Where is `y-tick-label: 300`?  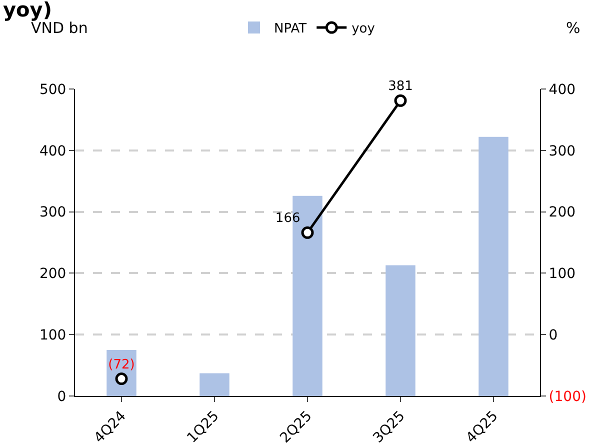 y-tick-label: 300 is located at coordinates (52, 212).